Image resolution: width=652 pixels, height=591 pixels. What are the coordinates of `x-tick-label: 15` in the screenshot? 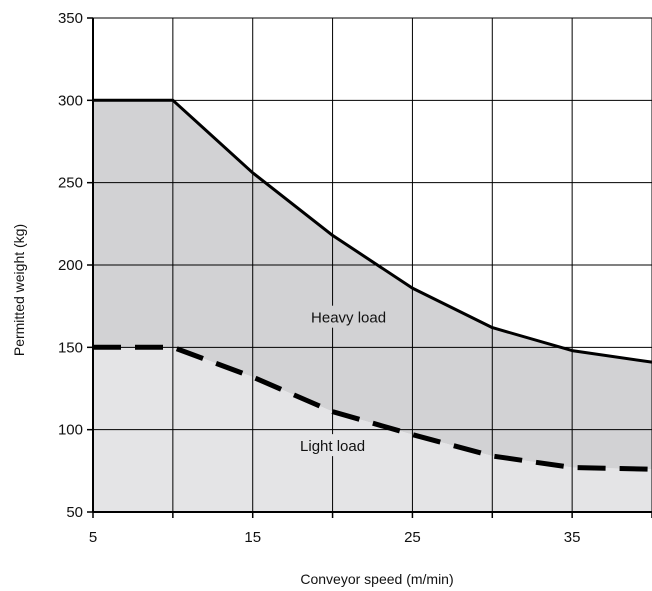 It's located at (252, 537).